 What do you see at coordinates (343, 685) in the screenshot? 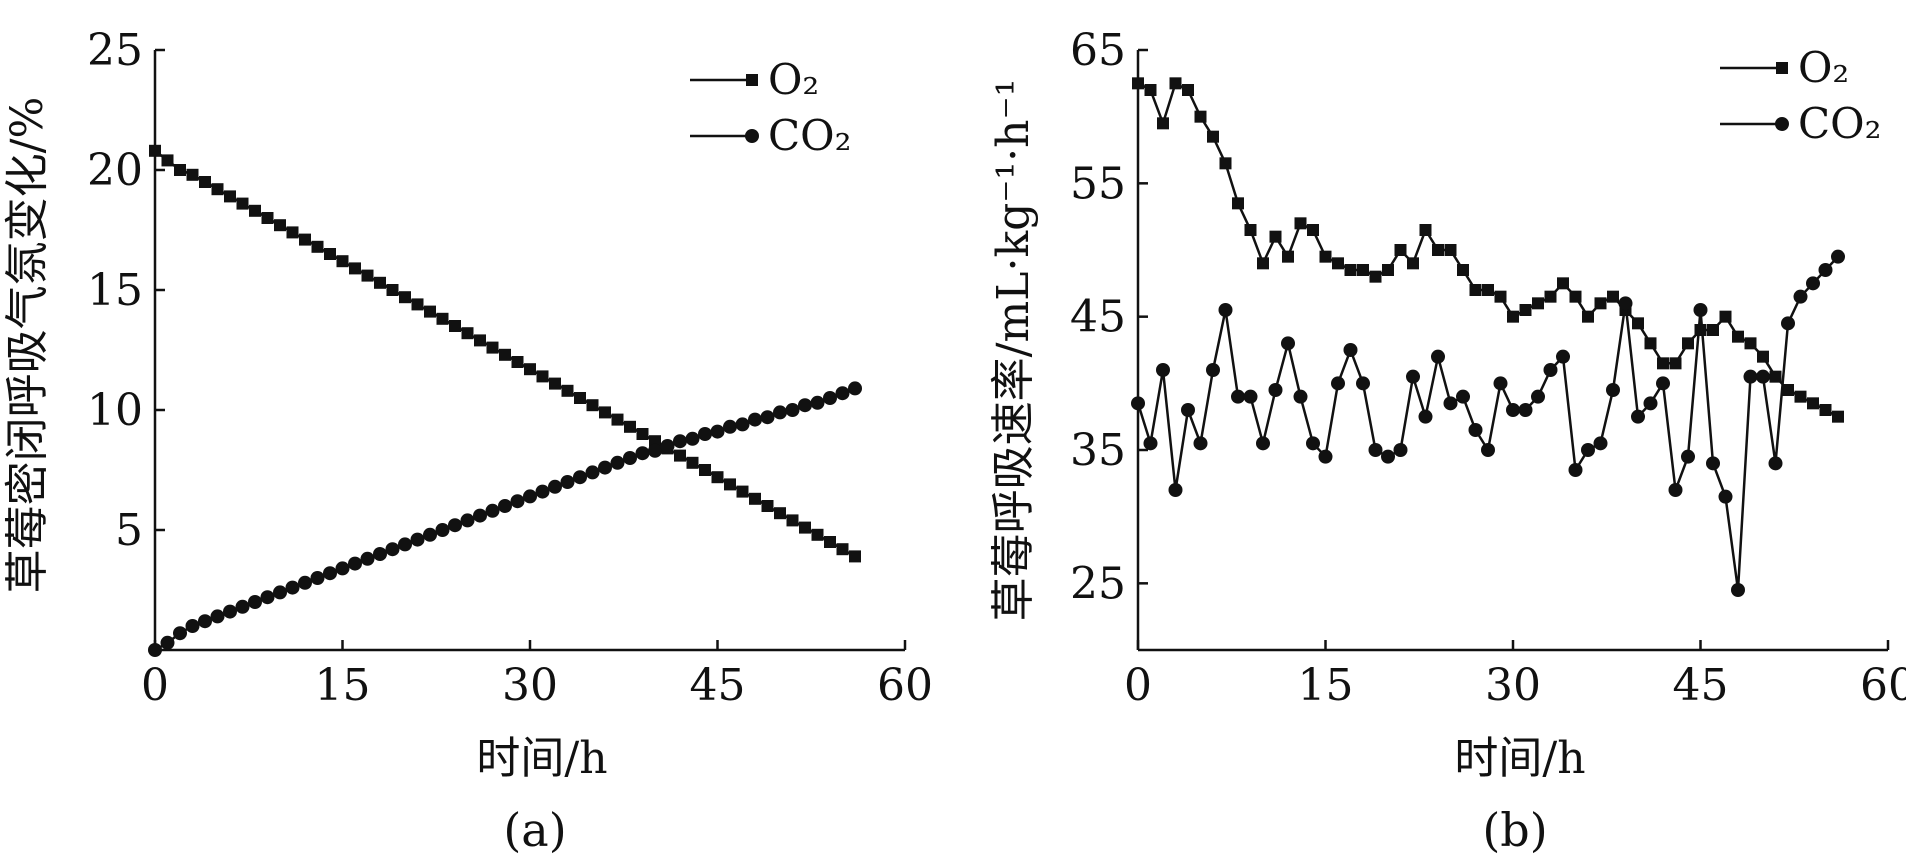
I see `x-tick-label: 15` at bounding box center [343, 685].